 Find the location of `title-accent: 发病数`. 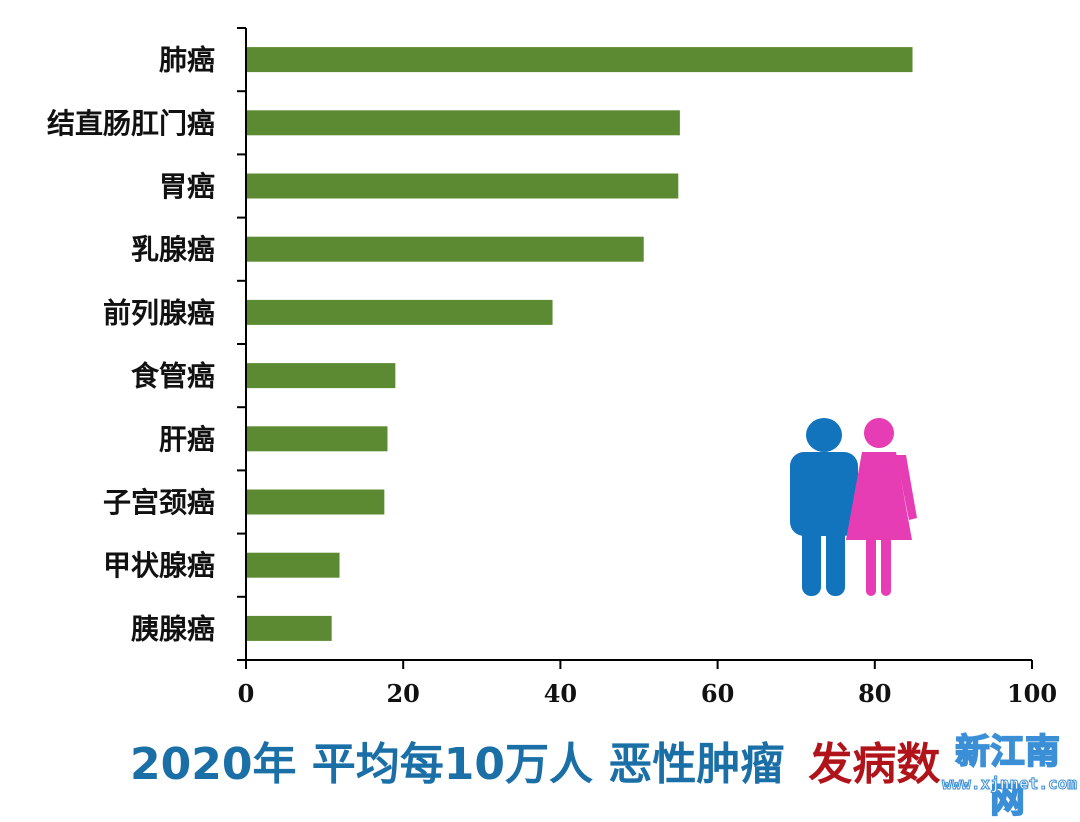

title-accent: 发病数 is located at coordinates (874, 764).